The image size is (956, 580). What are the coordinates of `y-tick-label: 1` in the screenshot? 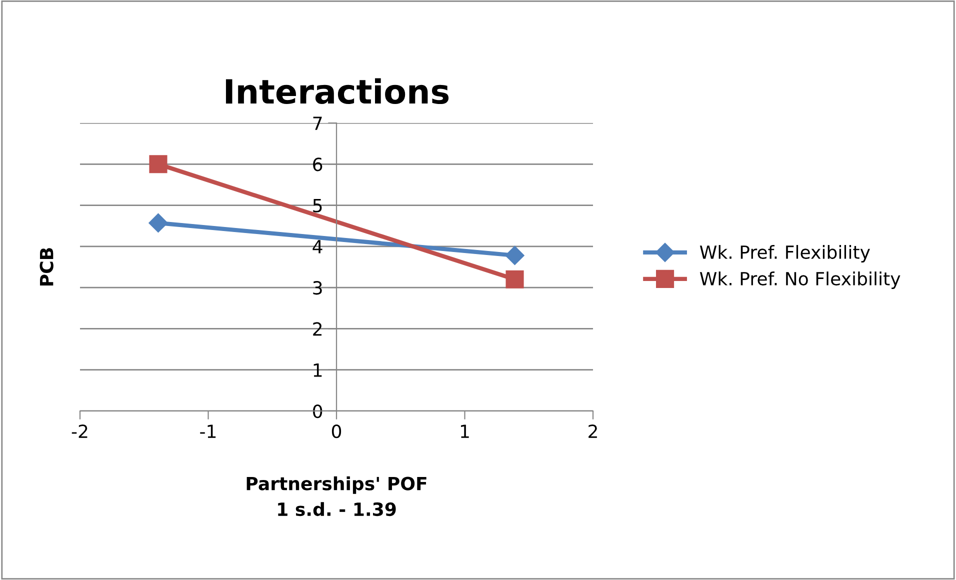 It's located at (318, 370).